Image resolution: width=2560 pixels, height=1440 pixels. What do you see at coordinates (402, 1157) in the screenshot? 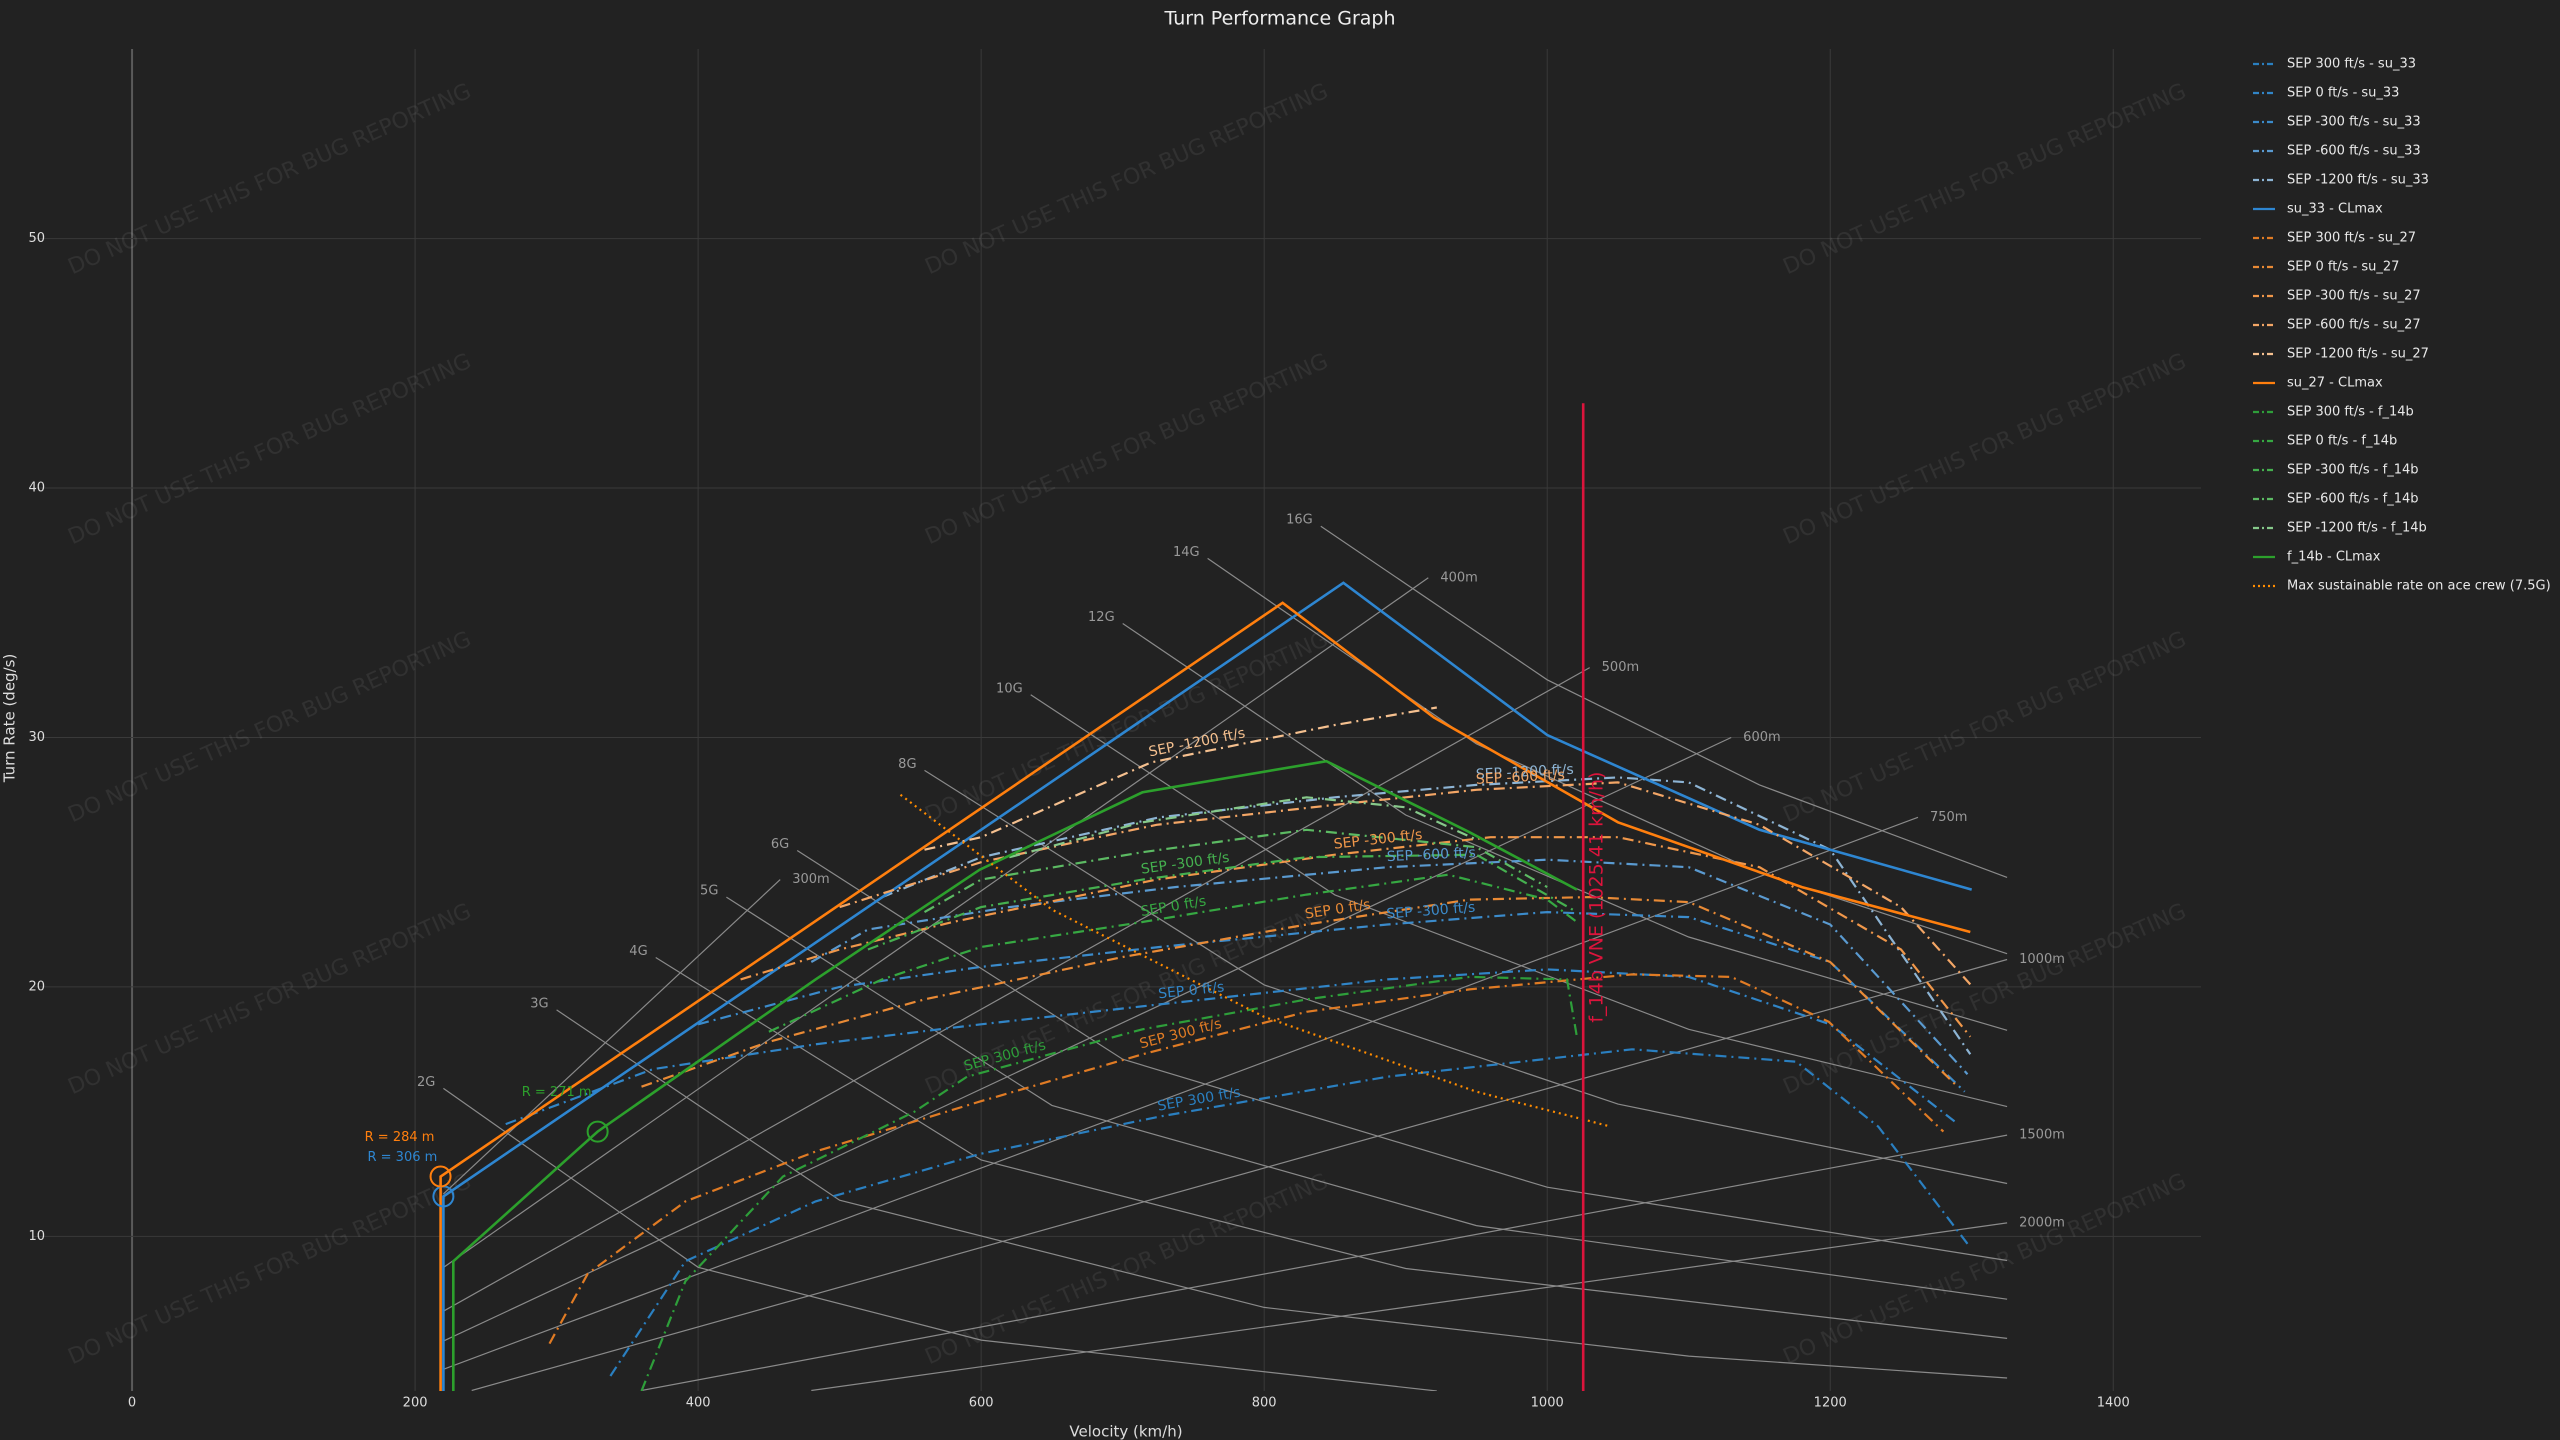
I see `min-radius-label: R = 306 m` at bounding box center [402, 1157].